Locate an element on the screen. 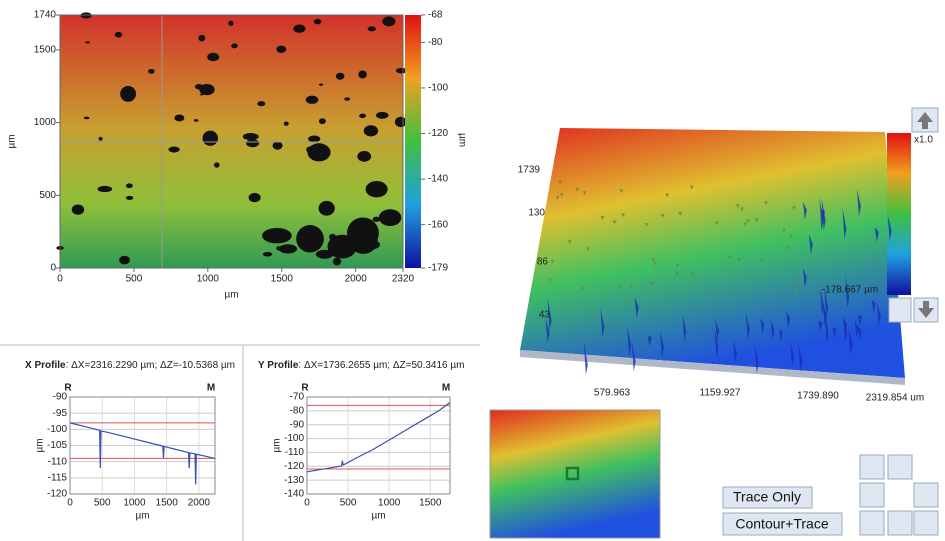 Image resolution: width=945 pixels, height=541 pixels. minimap is located at coordinates (575, 474).